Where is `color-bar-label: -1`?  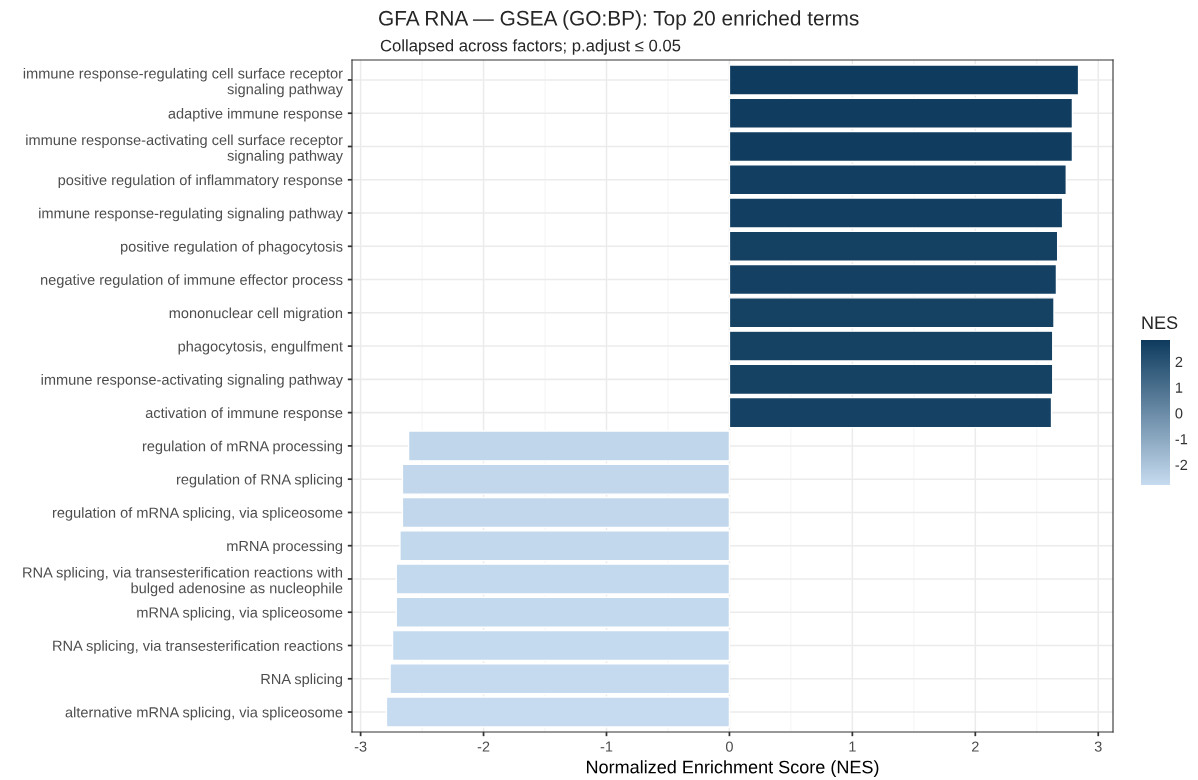 color-bar-label: -1 is located at coordinates (1181, 439).